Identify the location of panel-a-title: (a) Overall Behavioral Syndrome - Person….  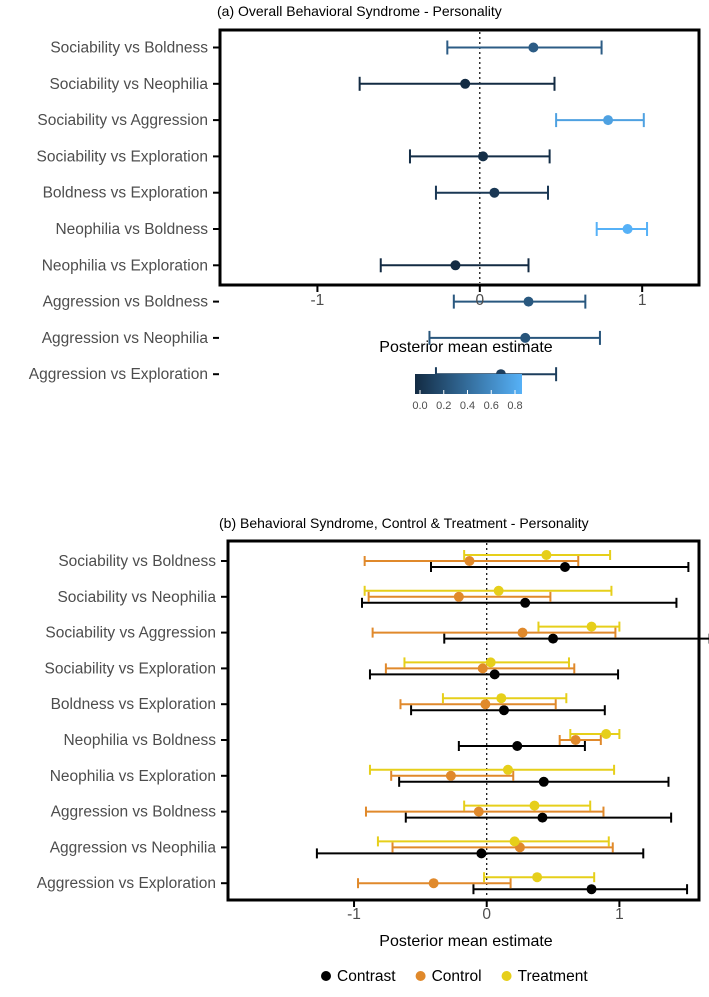
(359, 11).